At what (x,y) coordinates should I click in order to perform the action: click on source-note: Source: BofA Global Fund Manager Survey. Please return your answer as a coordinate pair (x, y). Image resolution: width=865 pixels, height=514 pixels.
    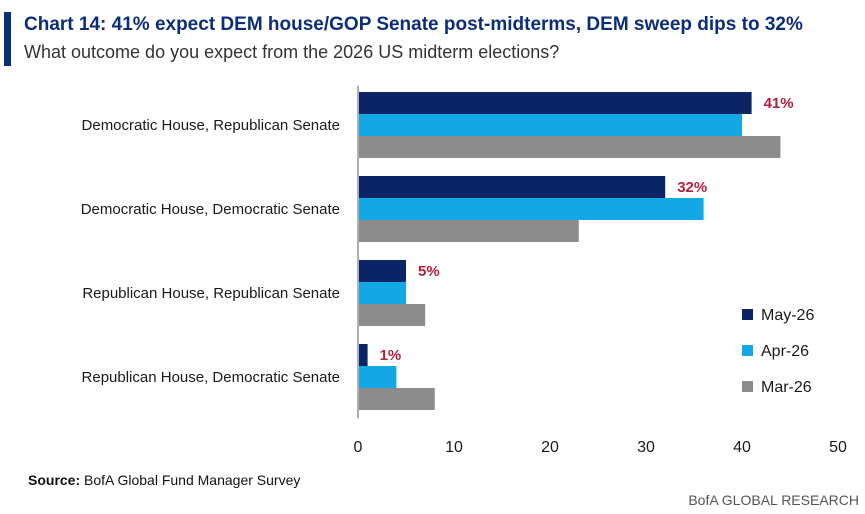
    Looking at the image, I should click on (164, 480).